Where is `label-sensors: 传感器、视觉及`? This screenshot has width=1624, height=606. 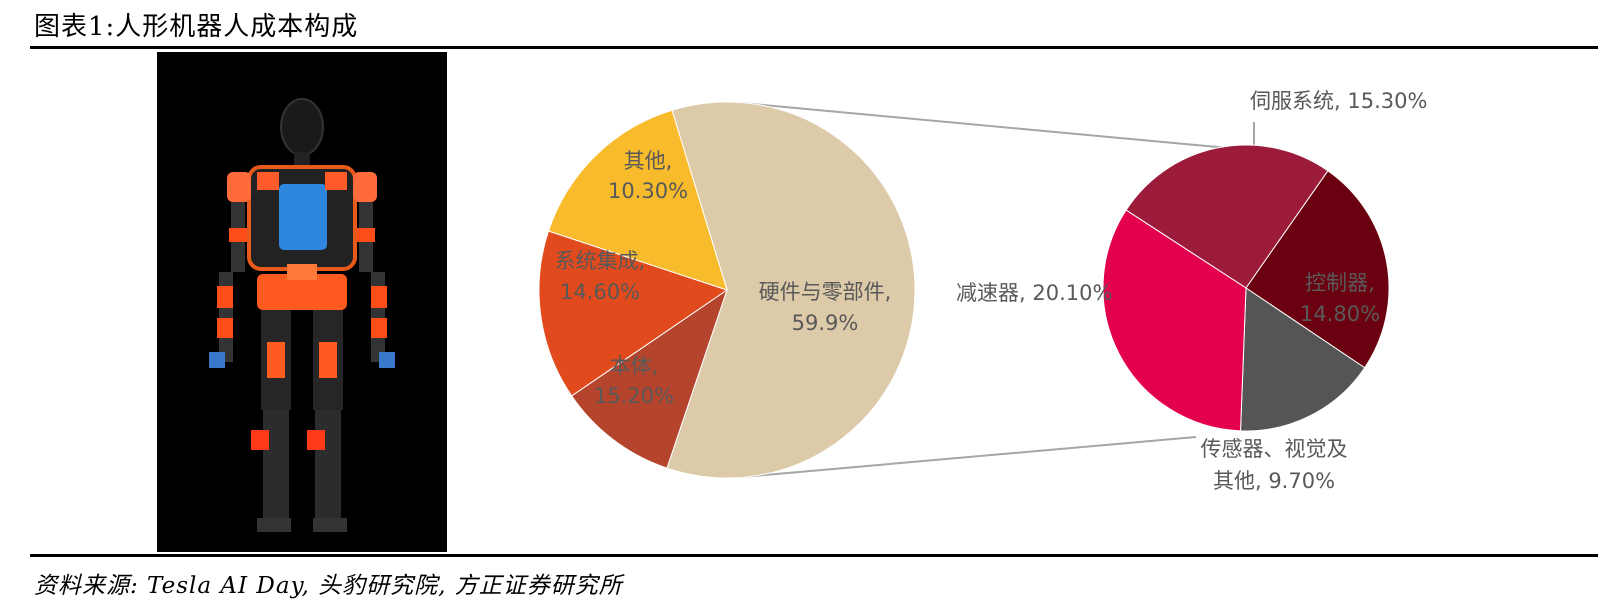 label-sensors: 传感器、视觉及 is located at coordinates (1274, 449).